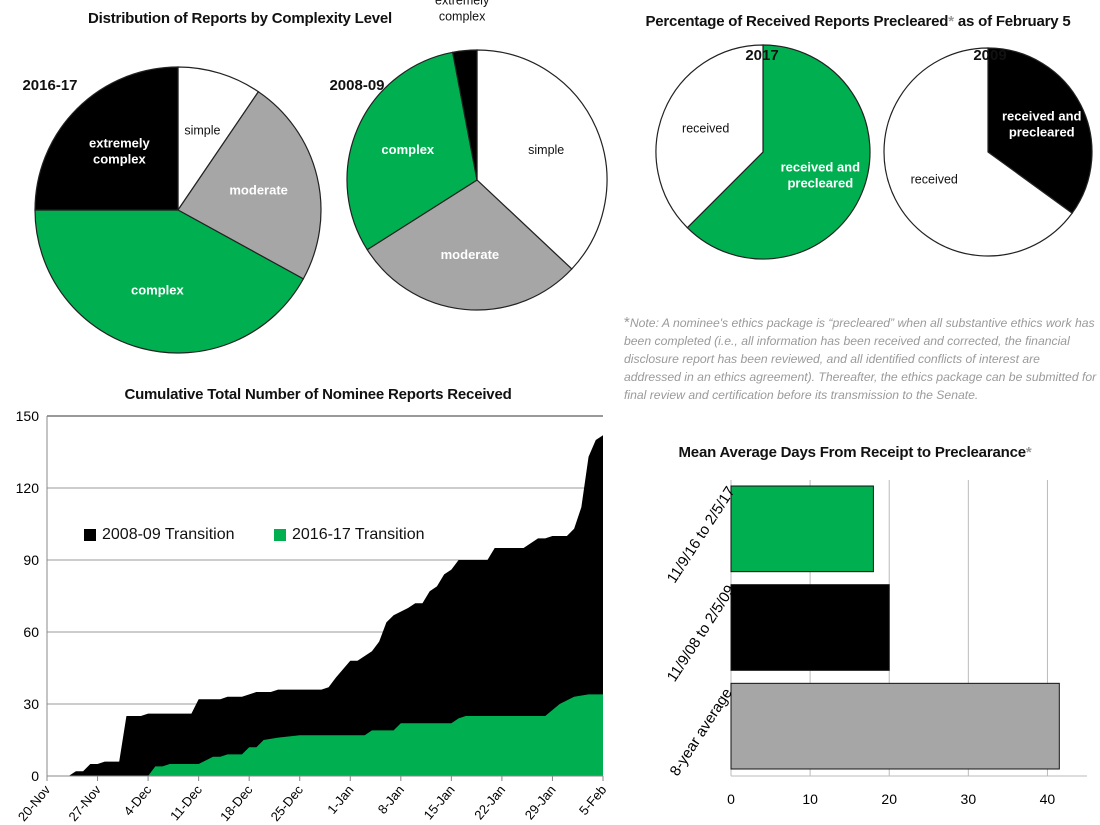 The height and width of the screenshot is (825, 1100). Describe the element at coordinates (168, 534) in the screenshot. I see `legend-label: 2008-09 Transition` at that location.